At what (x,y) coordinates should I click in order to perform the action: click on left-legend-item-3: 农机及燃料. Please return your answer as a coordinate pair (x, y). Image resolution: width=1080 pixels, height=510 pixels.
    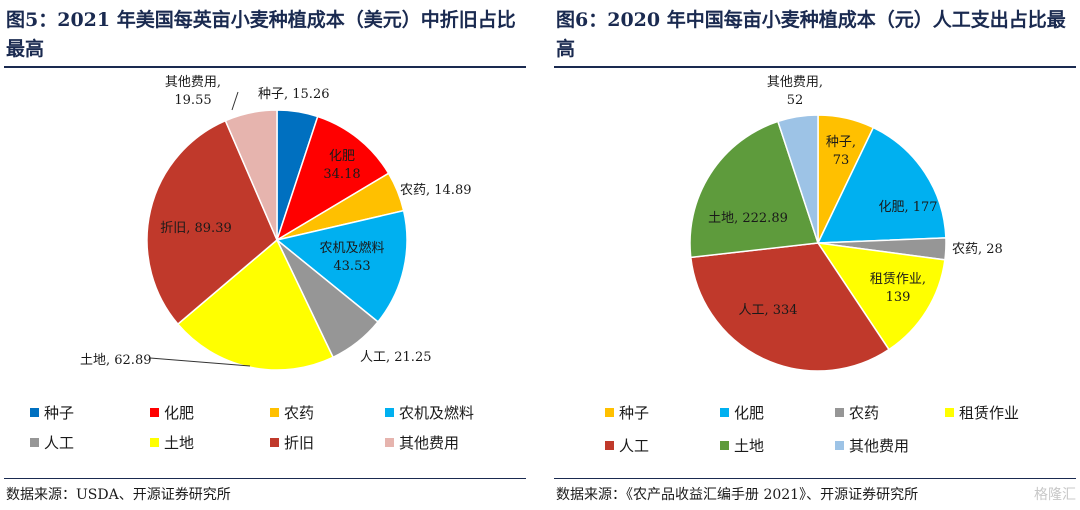
    Looking at the image, I should click on (429, 412).